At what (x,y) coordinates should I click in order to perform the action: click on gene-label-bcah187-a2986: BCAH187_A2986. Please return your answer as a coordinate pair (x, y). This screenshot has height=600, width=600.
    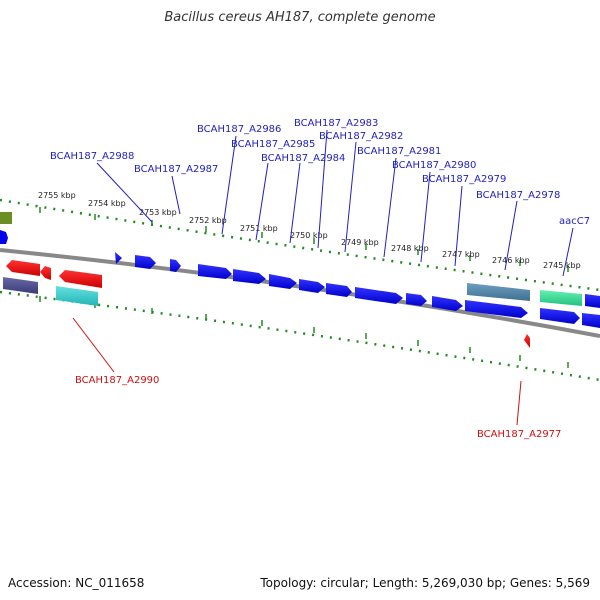
    Looking at the image, I should click on (239, 129).